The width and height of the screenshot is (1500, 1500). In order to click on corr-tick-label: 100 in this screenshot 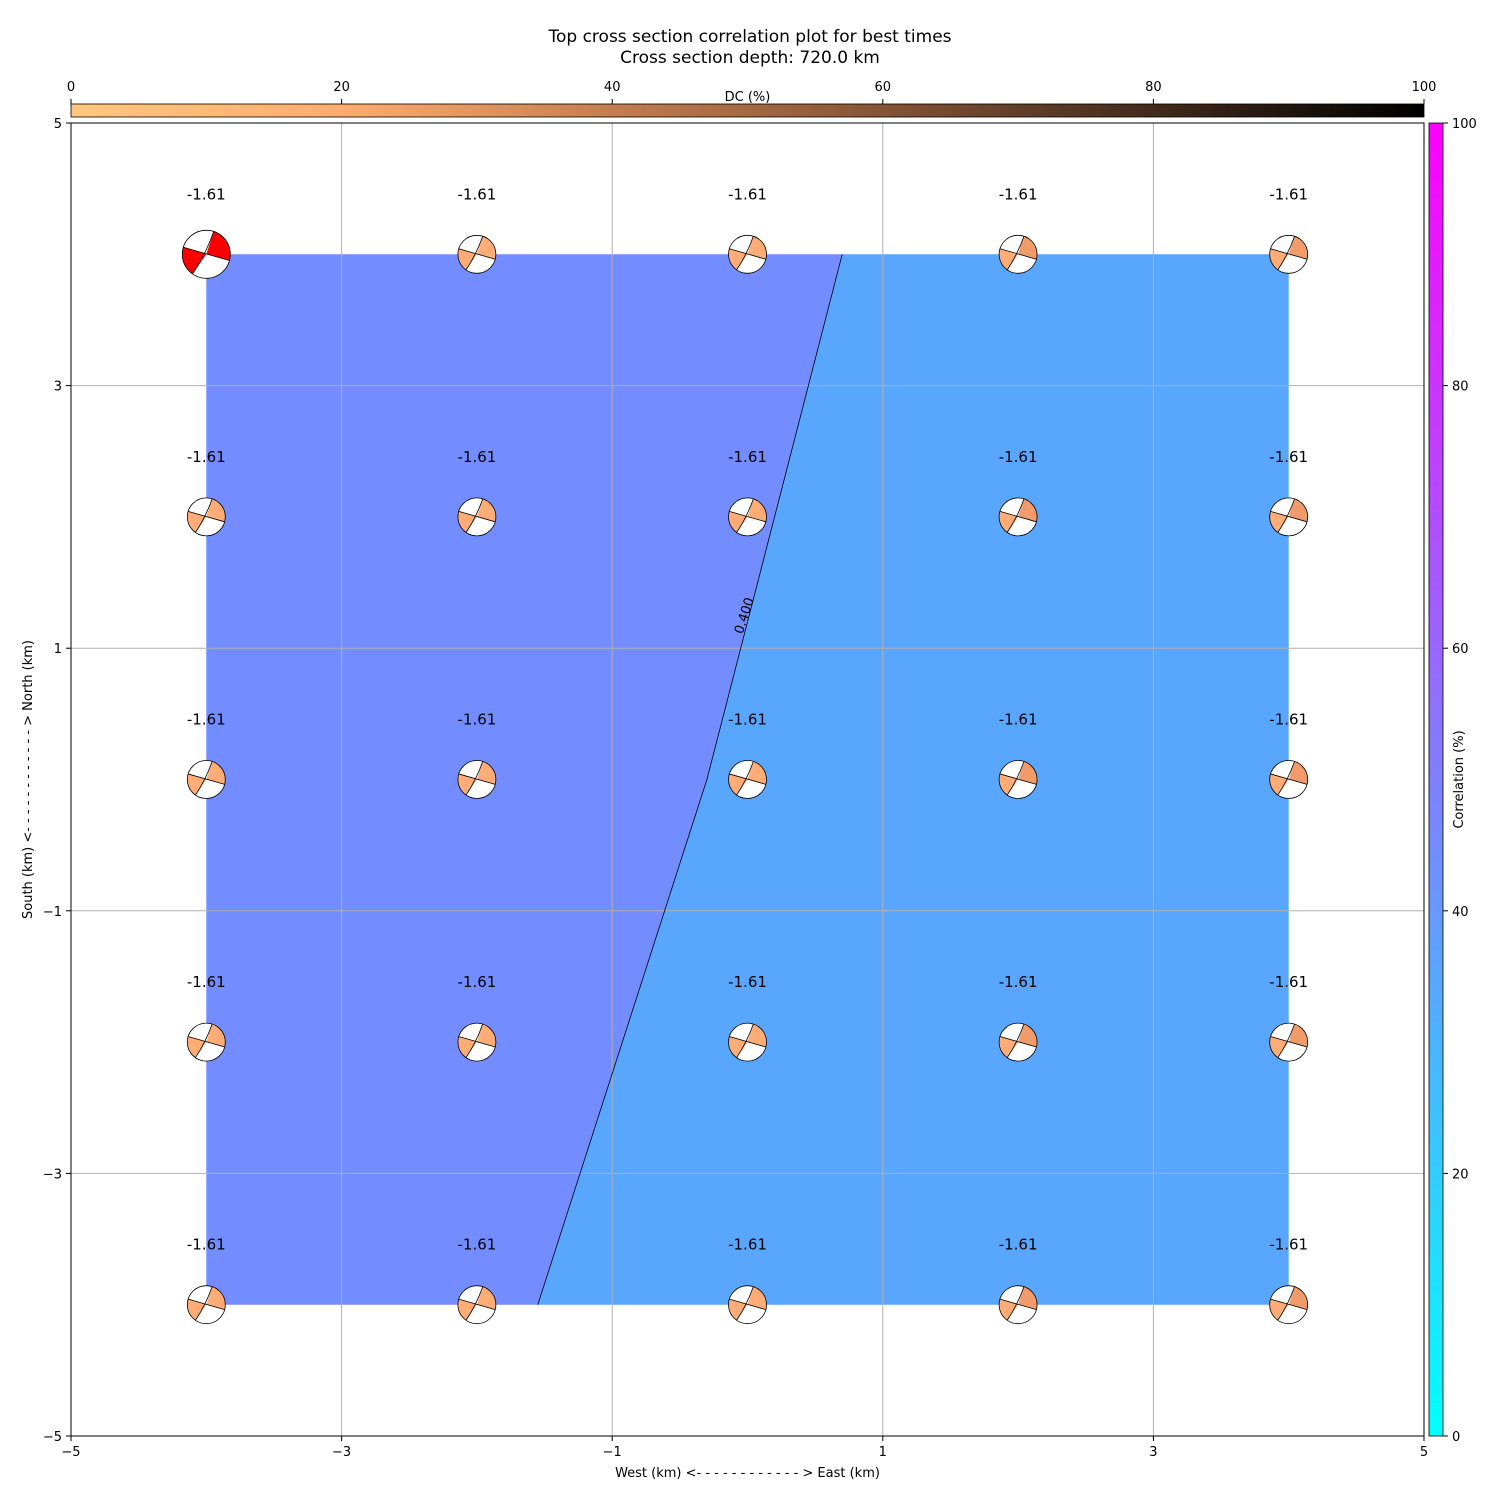, I will do `click(1464, 124)`.